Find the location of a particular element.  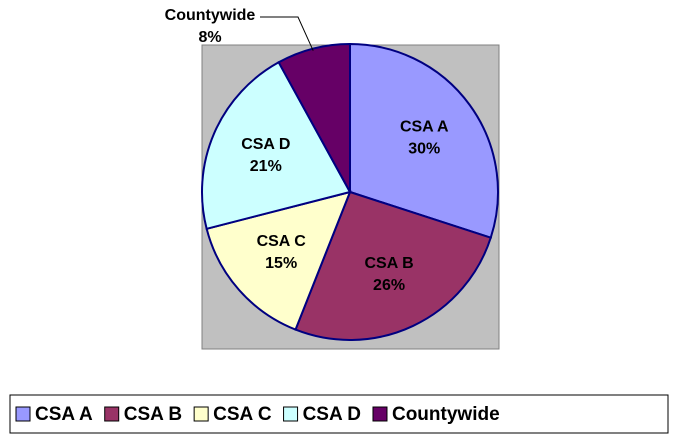

data-label-value: 8% is located at coordinates (209, 37).